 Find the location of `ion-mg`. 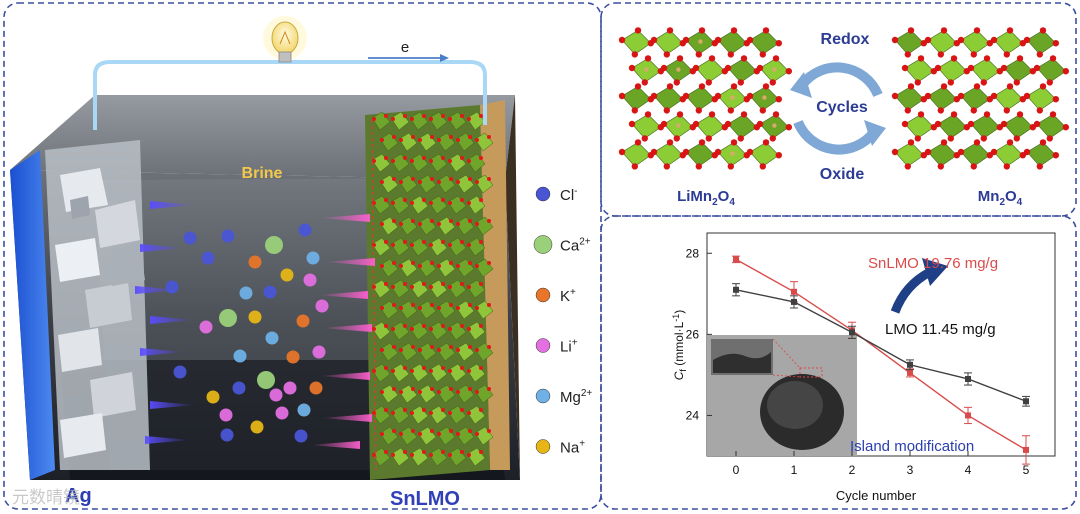

ion-mg is located at coordinates (246, 293).